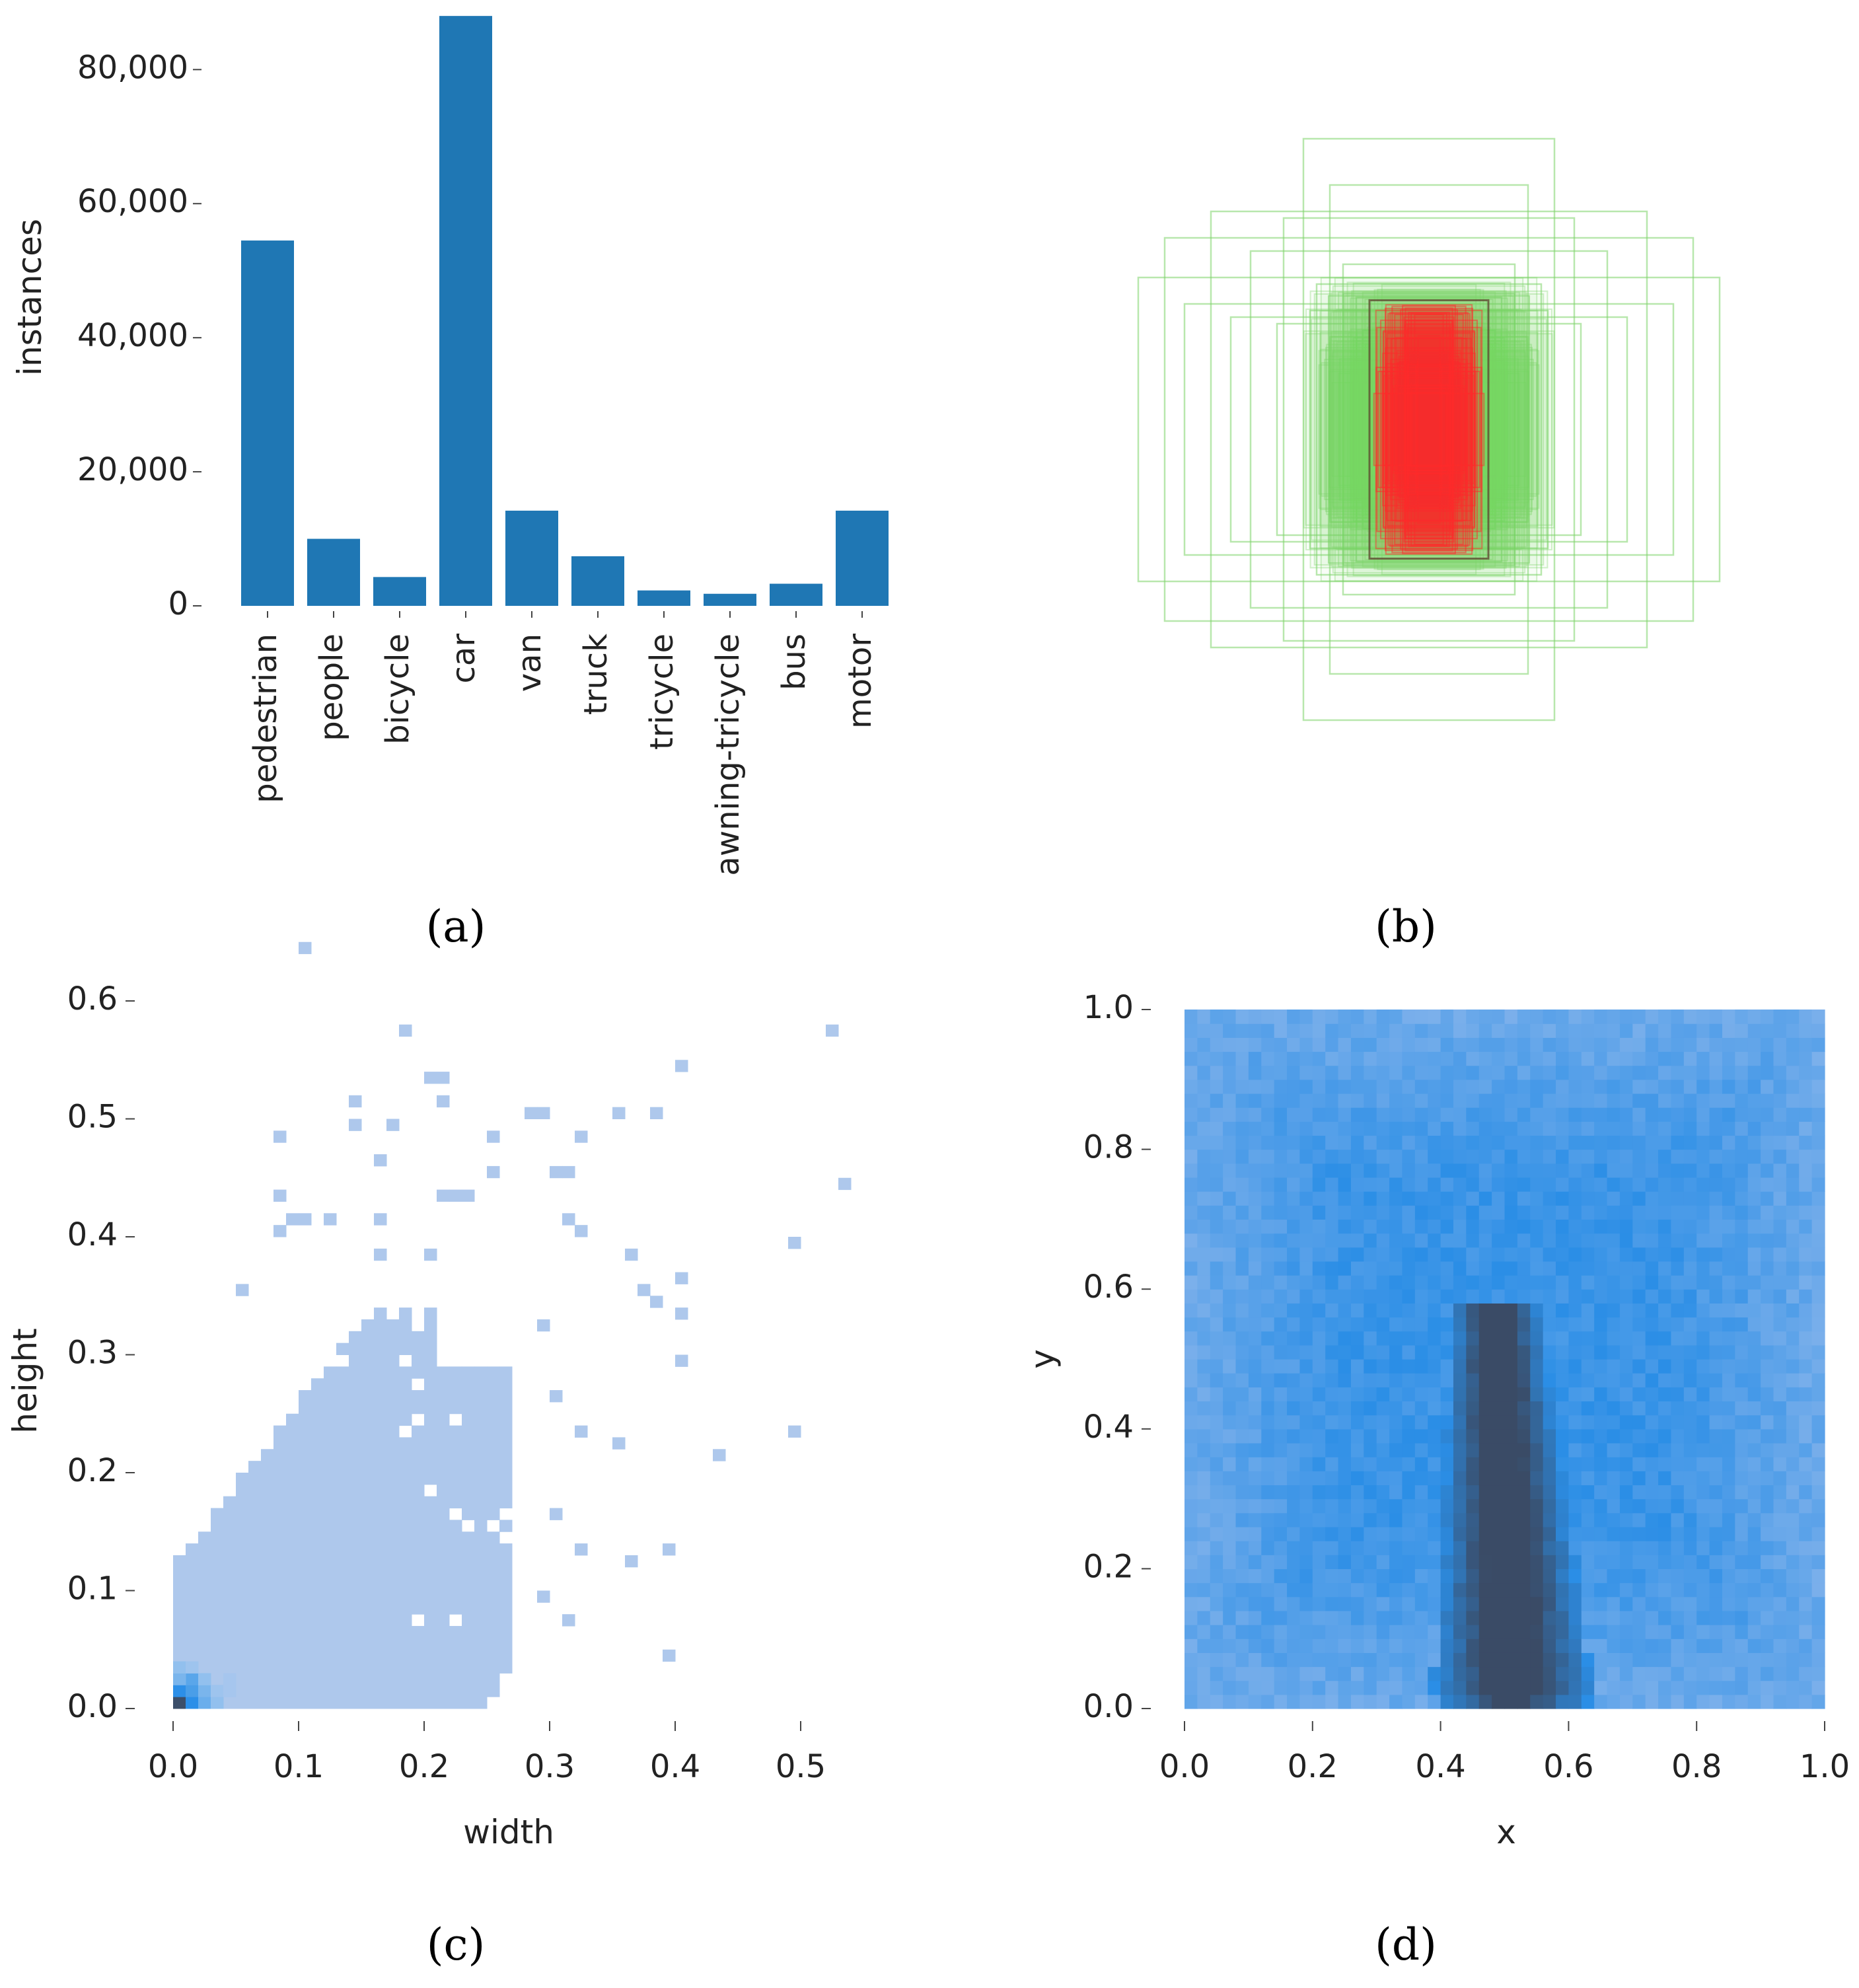 This screenshot has height=1988, width=1859. What do you see at coordinates (1429, 430) in the screenshot?
I see `label-box` at bounding box center [1429, 430].